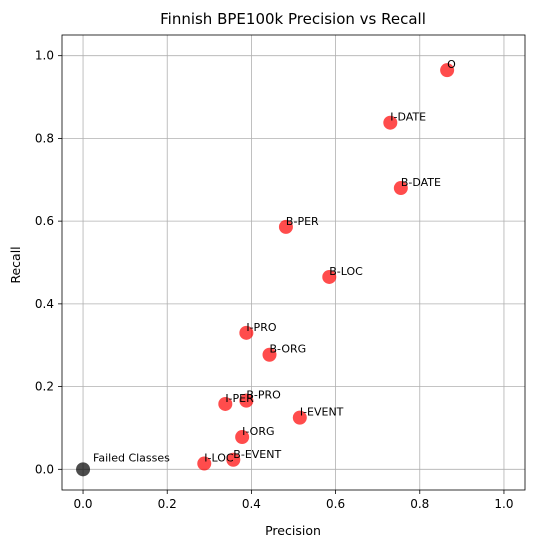  What do you see at coordinates (285, 226) in the screenshot?
I see `data-point-b-per` at bounding box center [285, 226].